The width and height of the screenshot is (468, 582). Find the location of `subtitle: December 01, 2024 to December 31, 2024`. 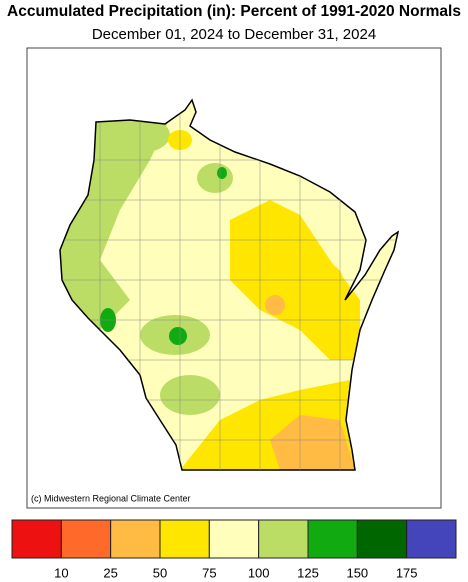

subtitle: December 01, 2024 to December 31, 2024 is located at coordinates (234, 34).